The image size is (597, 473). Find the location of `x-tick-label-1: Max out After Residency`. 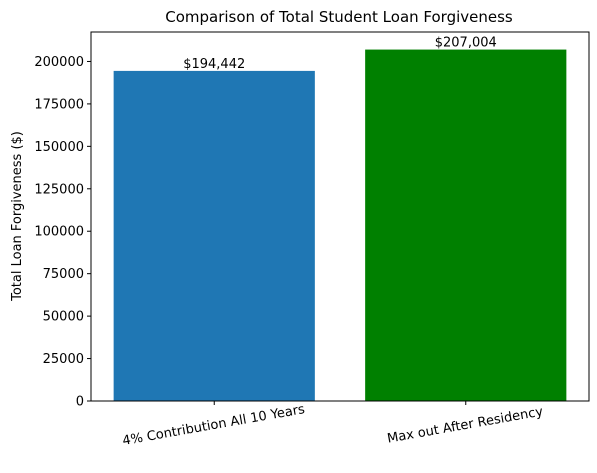

x-tick-label-1: Max out After Residency is located at coordinates (465, 425).